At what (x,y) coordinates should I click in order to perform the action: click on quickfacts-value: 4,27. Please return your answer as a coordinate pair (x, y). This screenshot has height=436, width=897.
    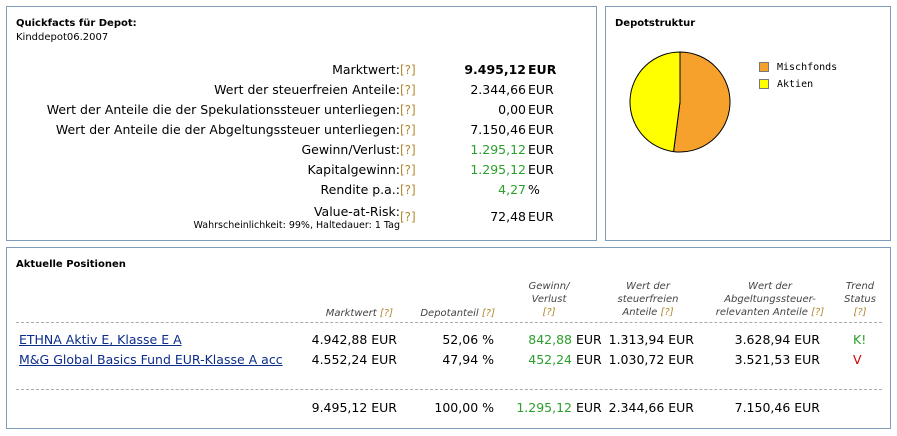
    Looking at the image, I should click on (512, 189).